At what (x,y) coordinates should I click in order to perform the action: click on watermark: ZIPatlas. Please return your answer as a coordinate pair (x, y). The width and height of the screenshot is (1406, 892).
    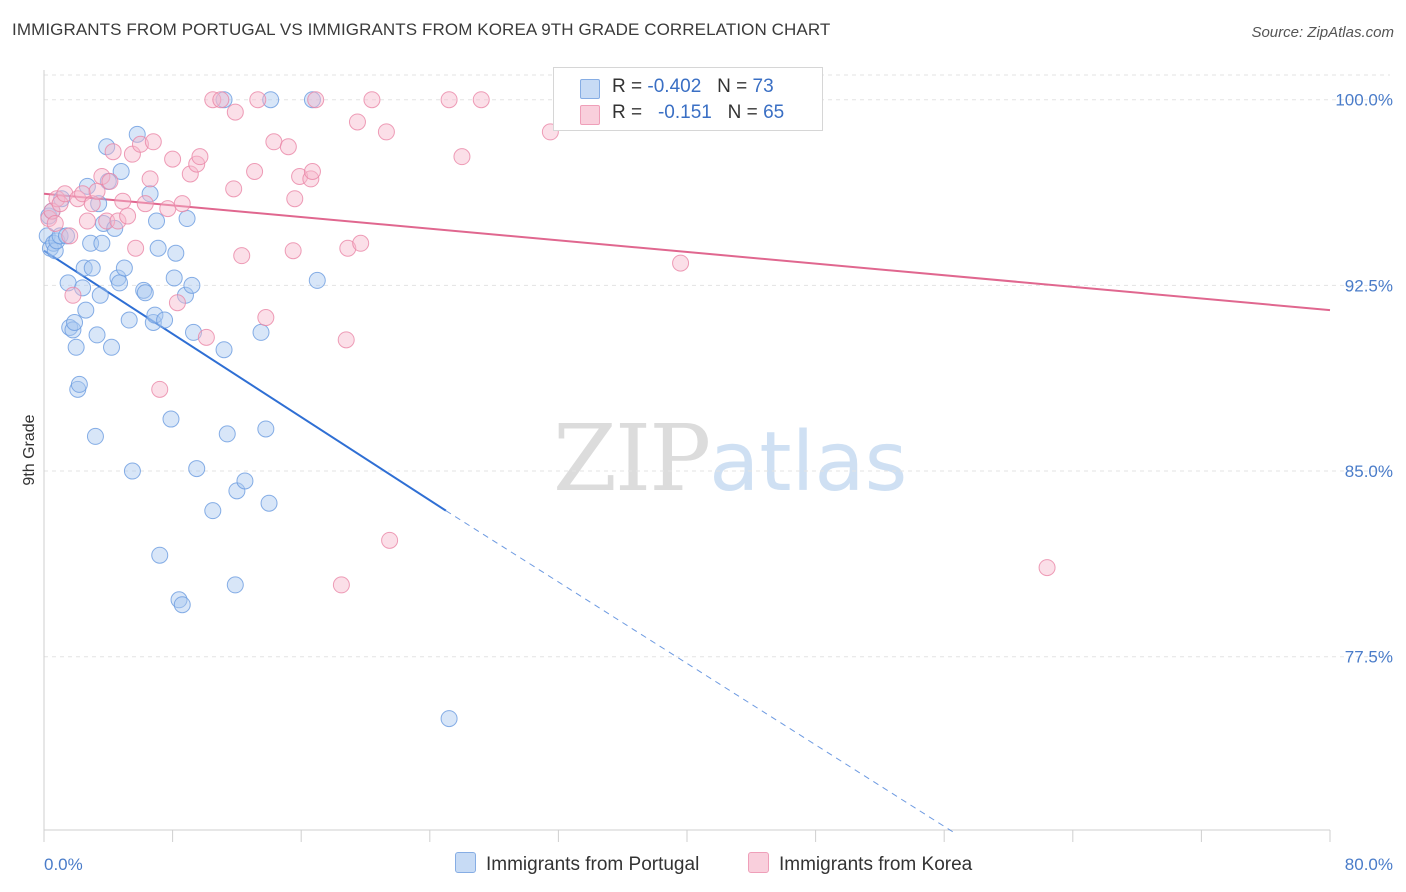
    Looking at the image, I should click on (730, 458).